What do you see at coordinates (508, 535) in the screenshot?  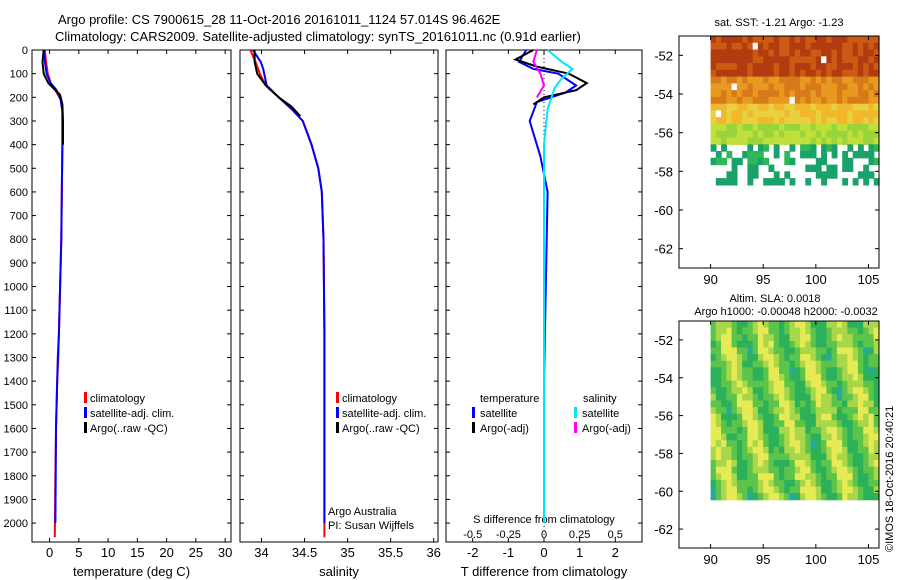 I see `top-tick-label: -0.25` at bounding box center [508, 535].